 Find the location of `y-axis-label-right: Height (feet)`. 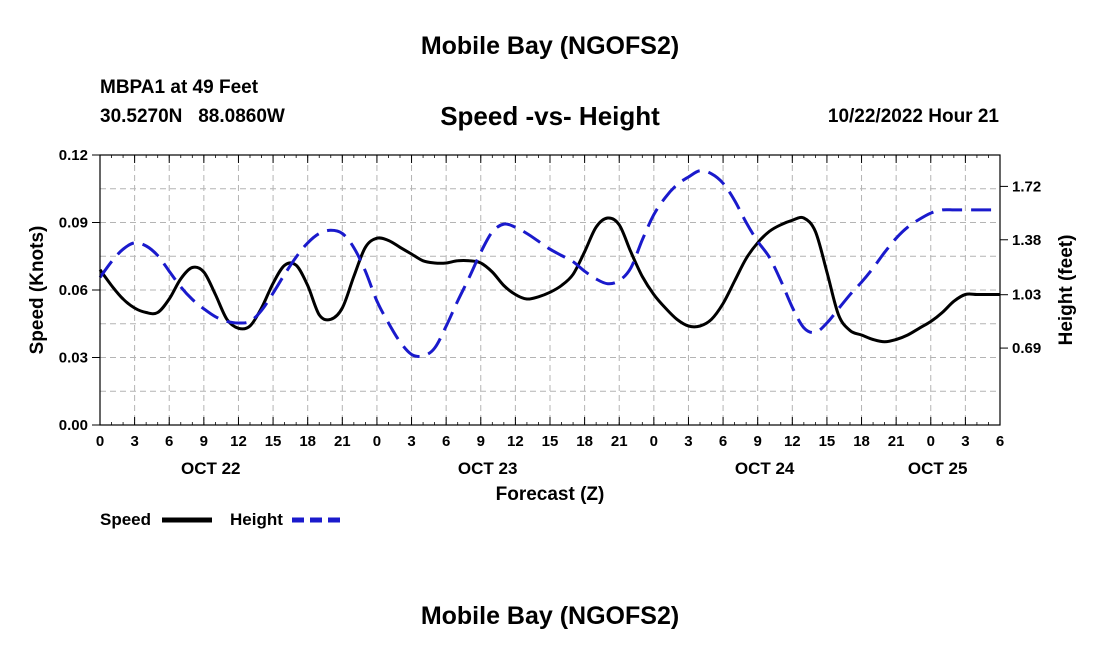

y-axis-label-right: Height (feet) is located at coordinates (1066, 290).